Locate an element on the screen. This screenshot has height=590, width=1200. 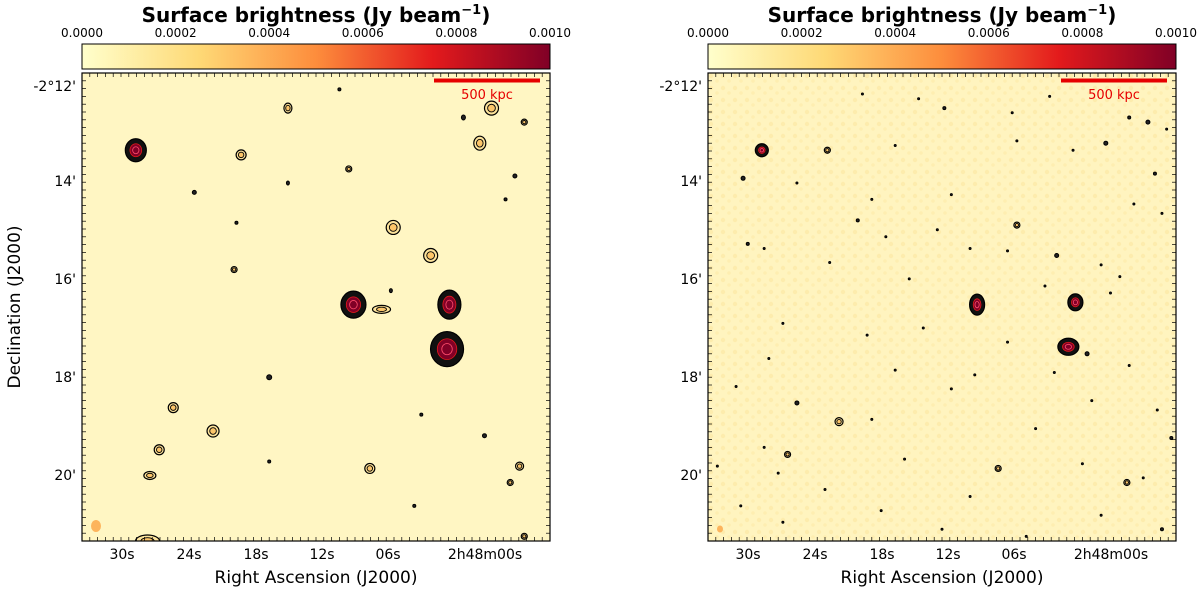
ra-tick-label: 06s is located at coordinates (387, 555).